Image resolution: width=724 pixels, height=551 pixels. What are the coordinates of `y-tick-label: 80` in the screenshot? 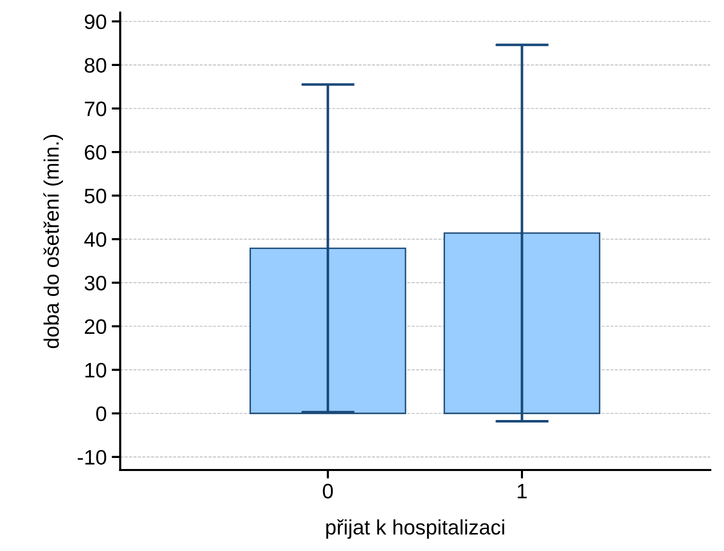 It's located at (95, 65).